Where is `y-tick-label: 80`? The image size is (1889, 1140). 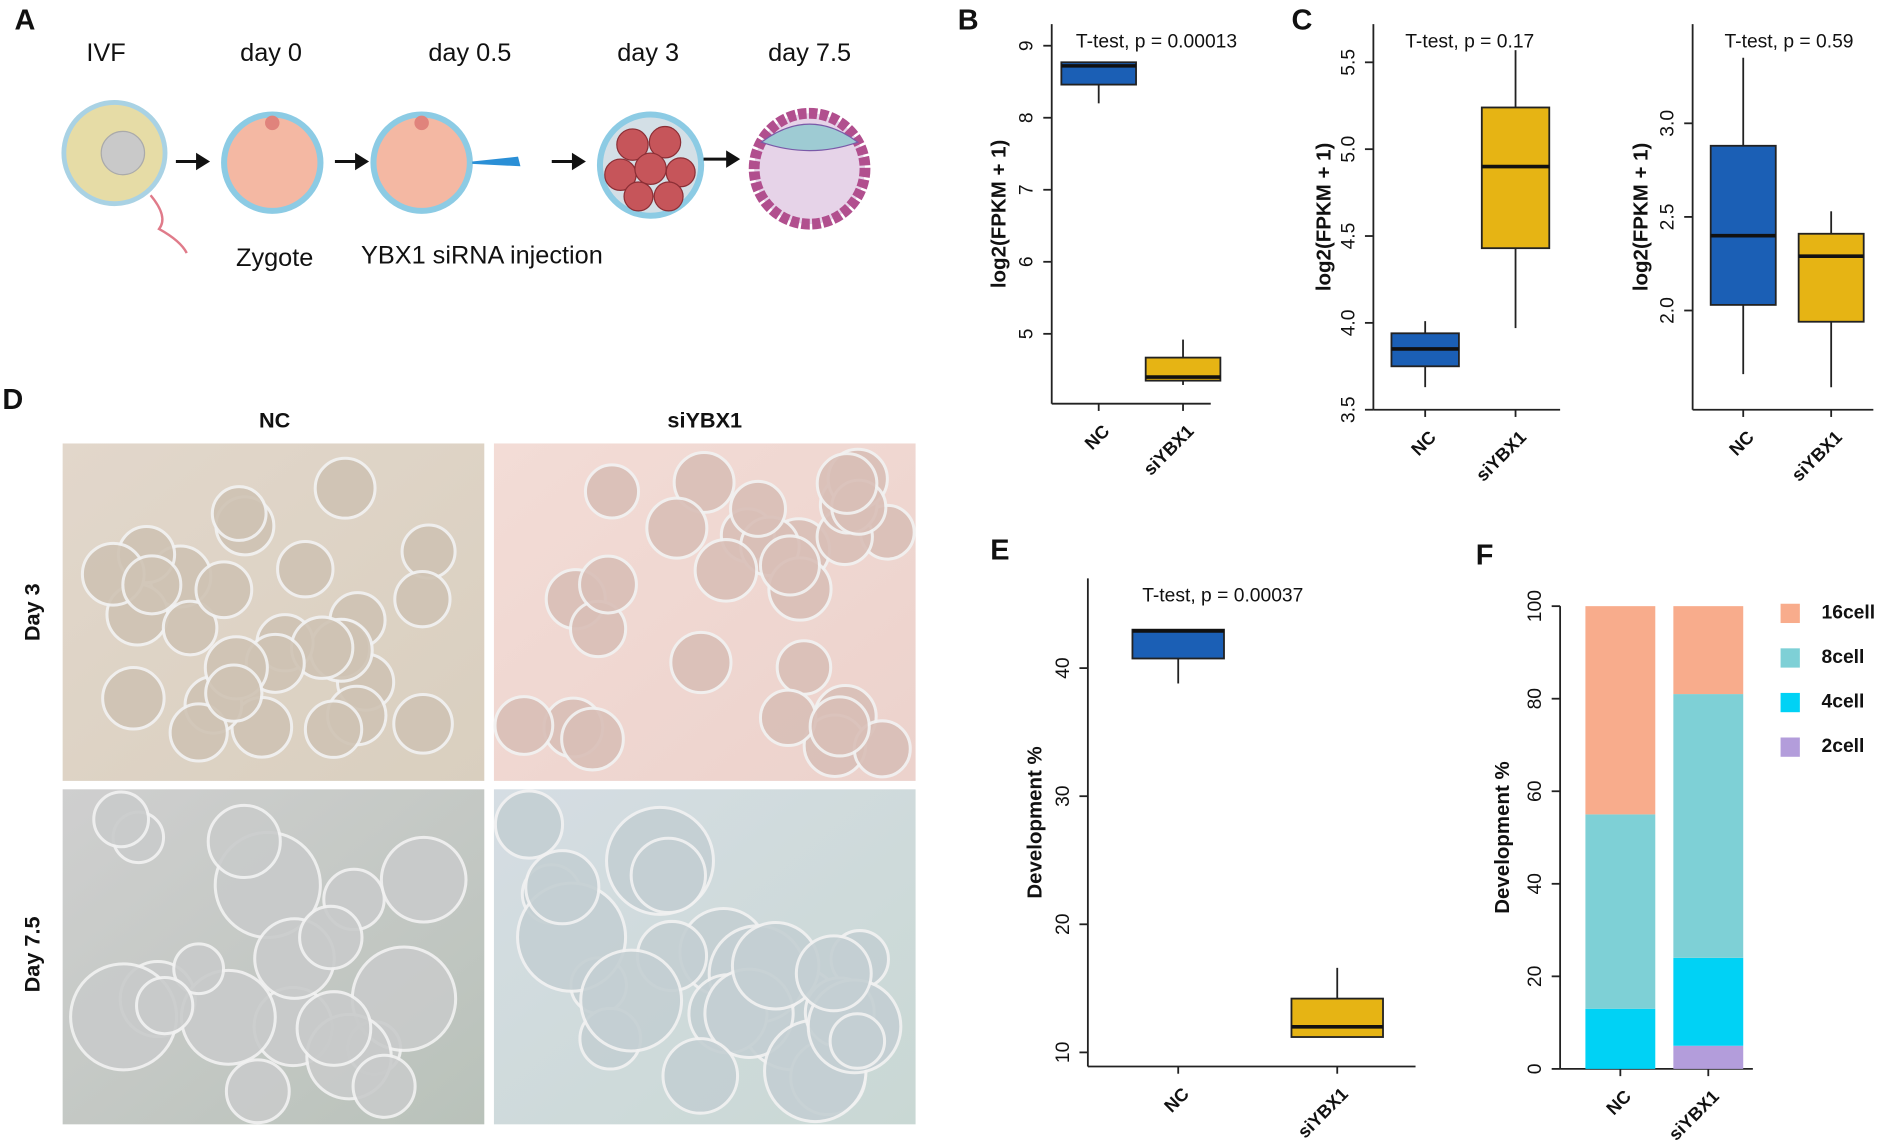 y-tick-label: 80 is located at coordinates (1535, 698).